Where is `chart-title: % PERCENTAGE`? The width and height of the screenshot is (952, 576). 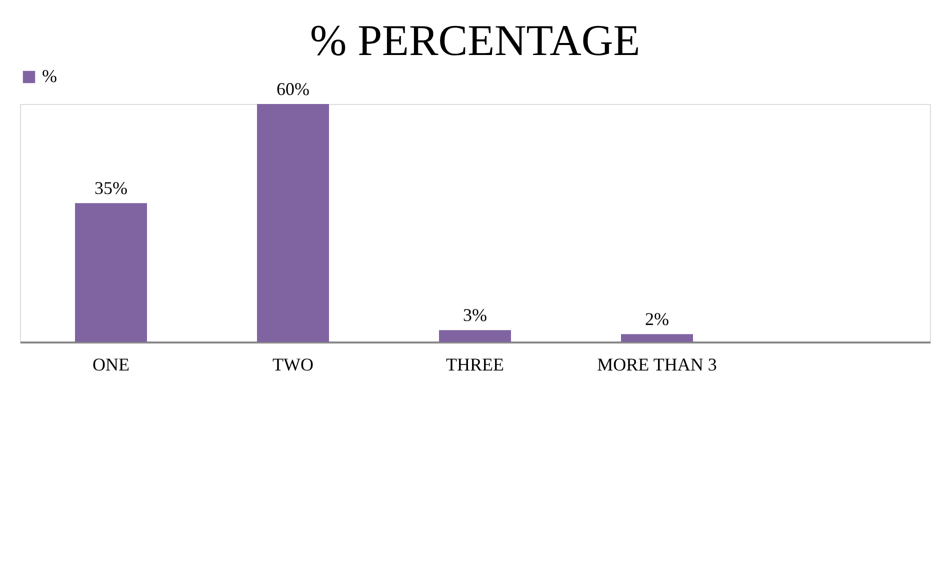
chart-title: % PERCENTAGE is located at coordinates (475, 40).